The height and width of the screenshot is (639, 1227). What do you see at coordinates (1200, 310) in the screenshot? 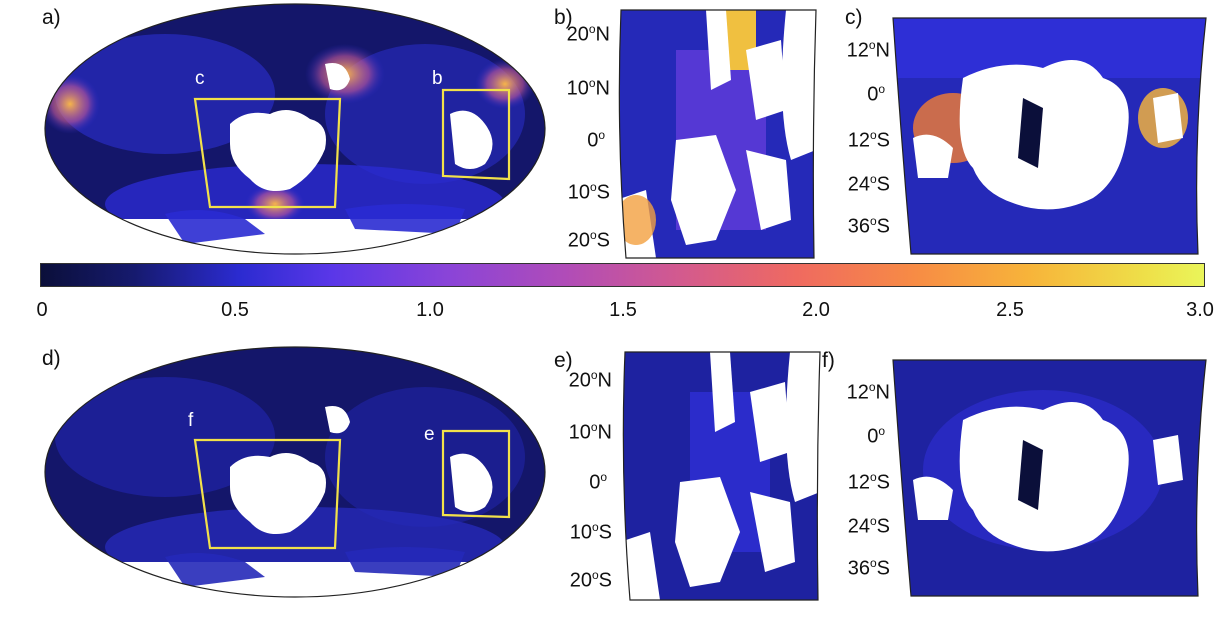
I see `colorbar-tick-3-0: 3.0` at bounding box center [1200, 310].